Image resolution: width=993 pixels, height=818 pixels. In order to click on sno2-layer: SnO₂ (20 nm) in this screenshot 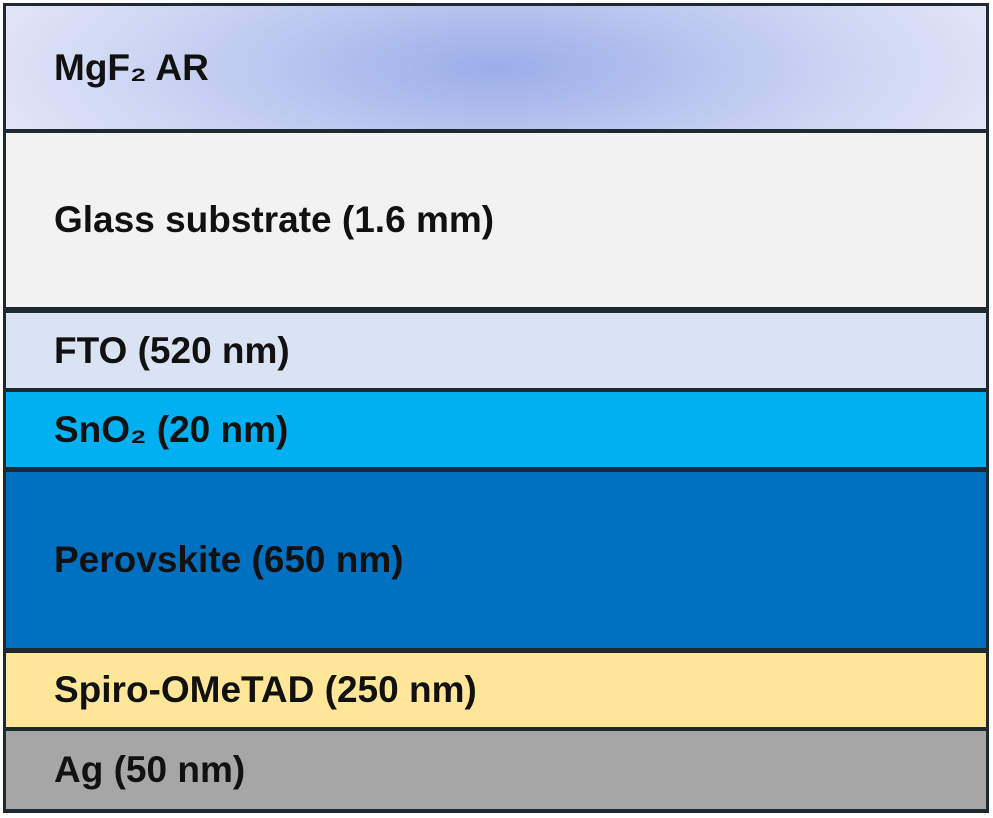, I will do `click(496, 429)`.